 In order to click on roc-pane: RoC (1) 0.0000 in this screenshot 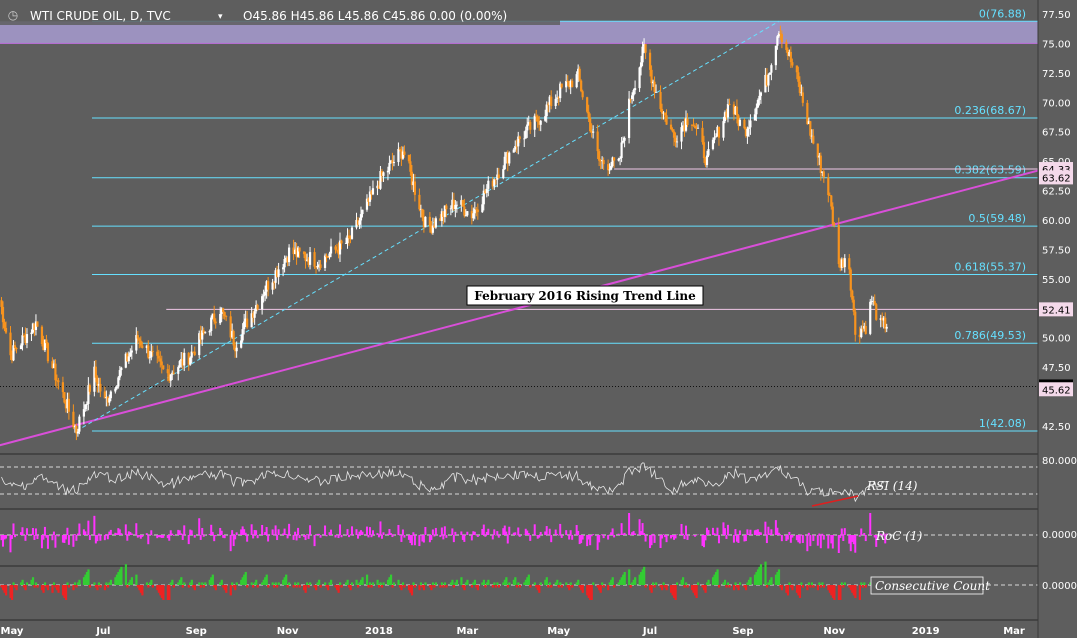, I will do `click(538, 530)`.